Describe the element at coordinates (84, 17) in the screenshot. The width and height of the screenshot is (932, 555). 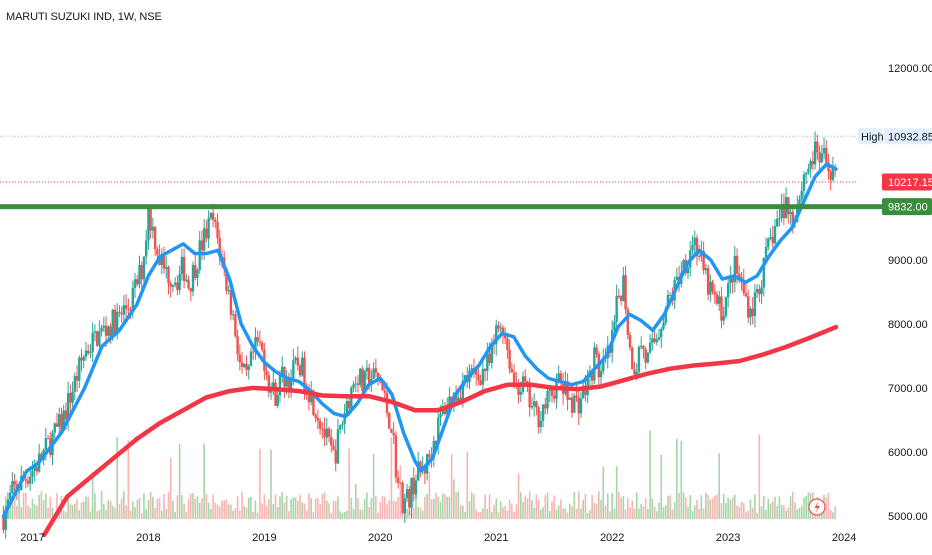
I see `symbol-title: MARUTI SUZUKI IND, 1W, NSE` at that location.